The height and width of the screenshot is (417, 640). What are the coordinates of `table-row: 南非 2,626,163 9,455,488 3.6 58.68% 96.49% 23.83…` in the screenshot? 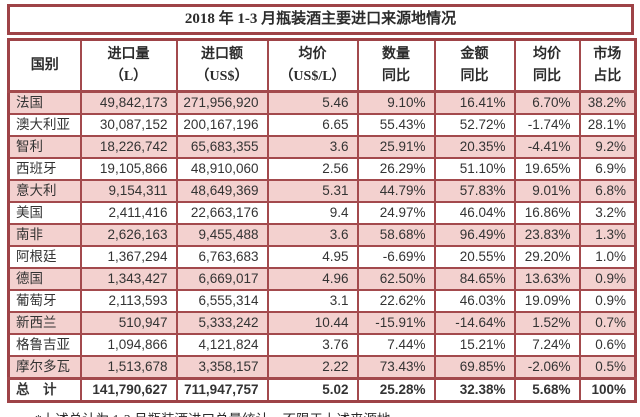 It's located at (322, 235).